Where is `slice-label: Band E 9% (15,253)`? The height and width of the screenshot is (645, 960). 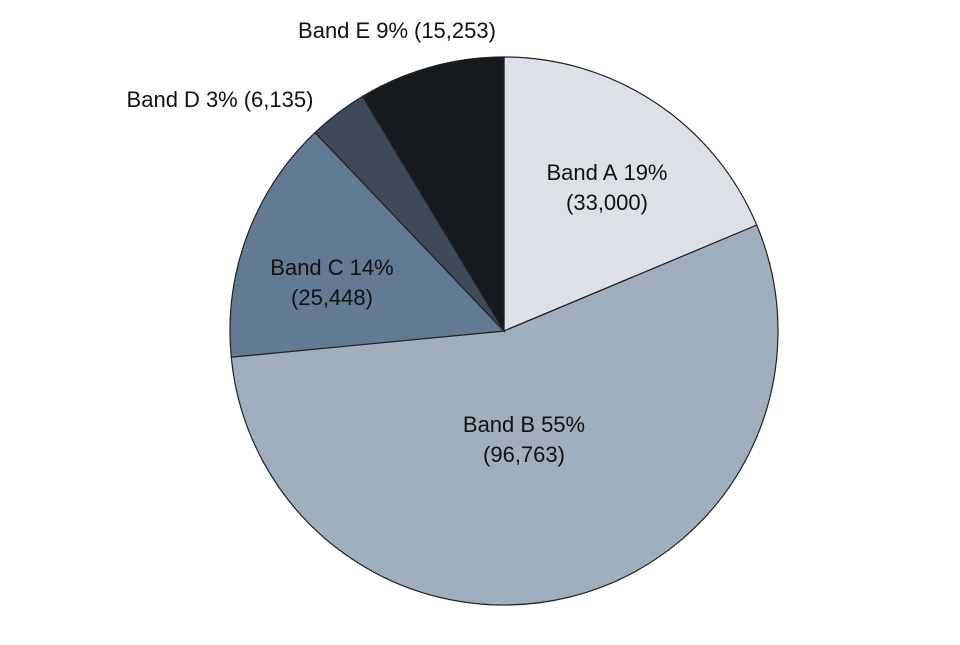 slice-label: Band E 9% (15,253) is located at coordinates (397, 30).